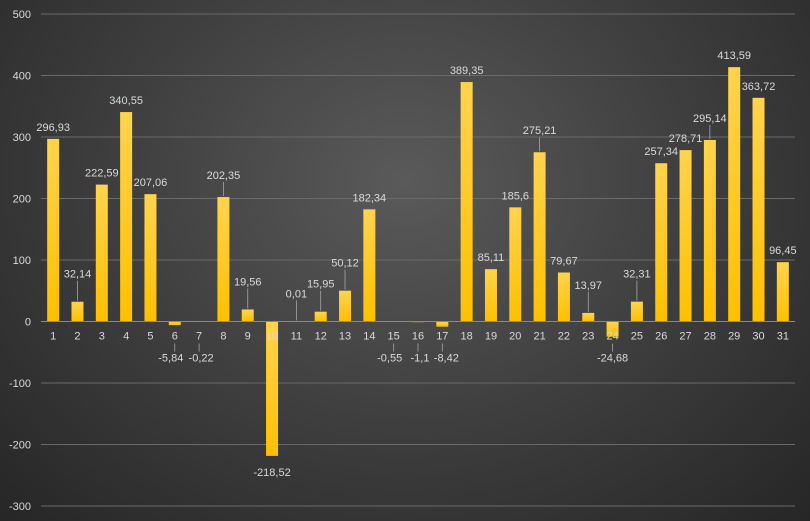  I want to click on x-tick-label: 23, so click(588, 337).